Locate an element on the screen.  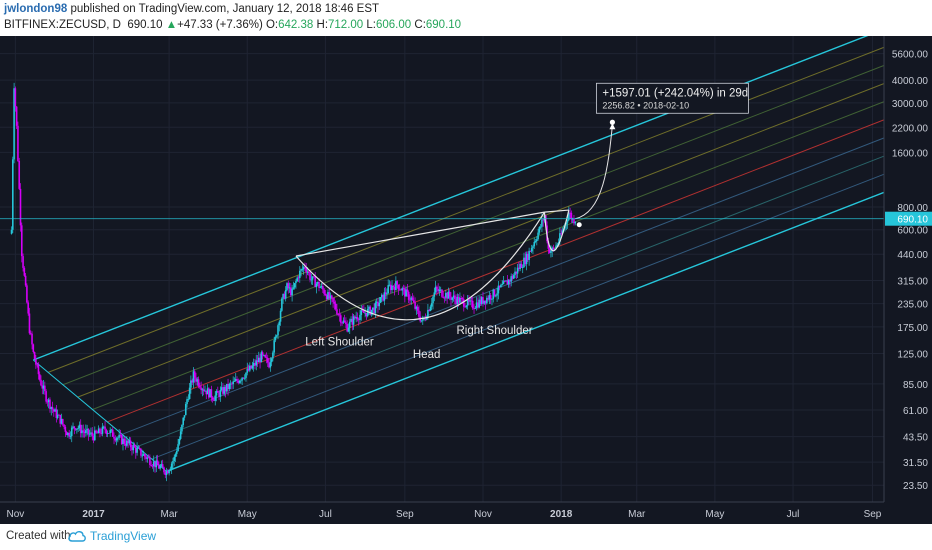
tradingview-link: TradingView is located at coordinates (112, 536).